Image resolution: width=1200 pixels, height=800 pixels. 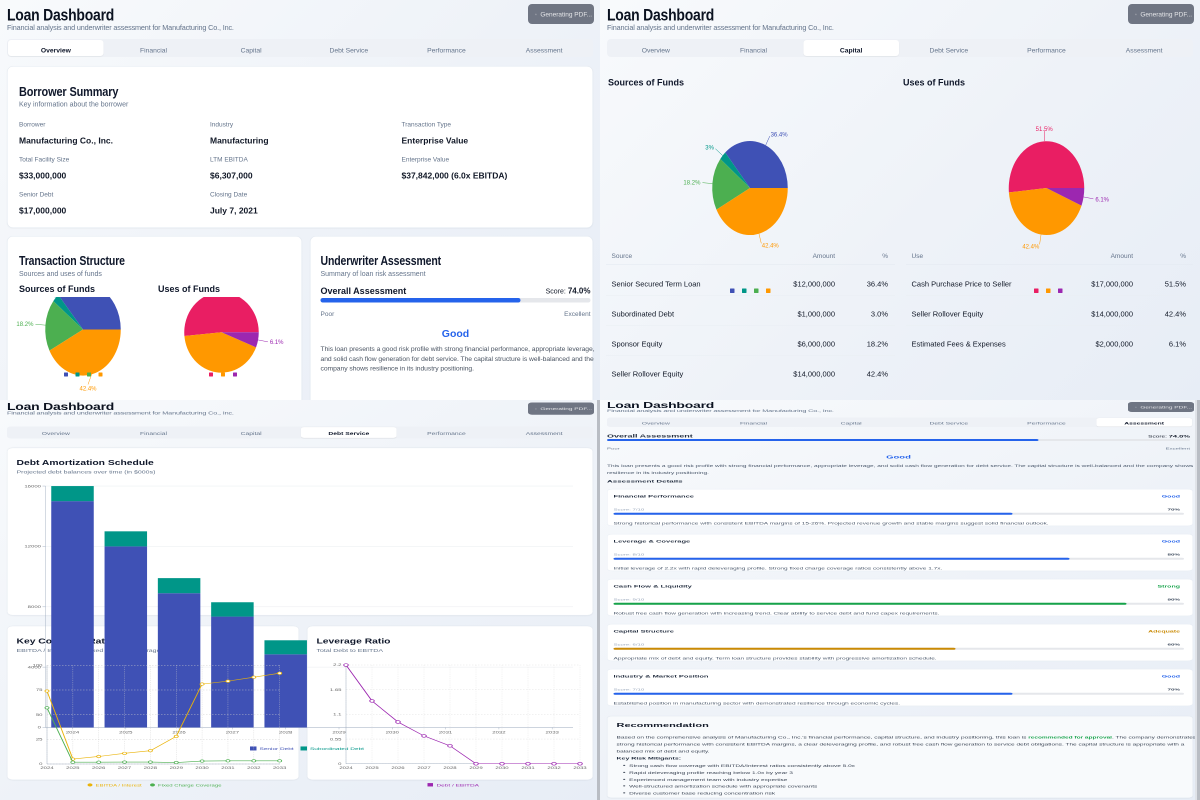 I want to click on svg-text: 25, so click(x=39, y=740).